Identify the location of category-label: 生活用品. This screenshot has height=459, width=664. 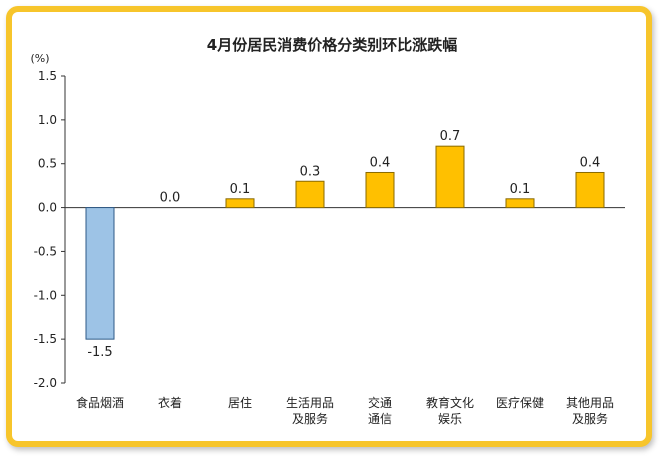
(310, 403).